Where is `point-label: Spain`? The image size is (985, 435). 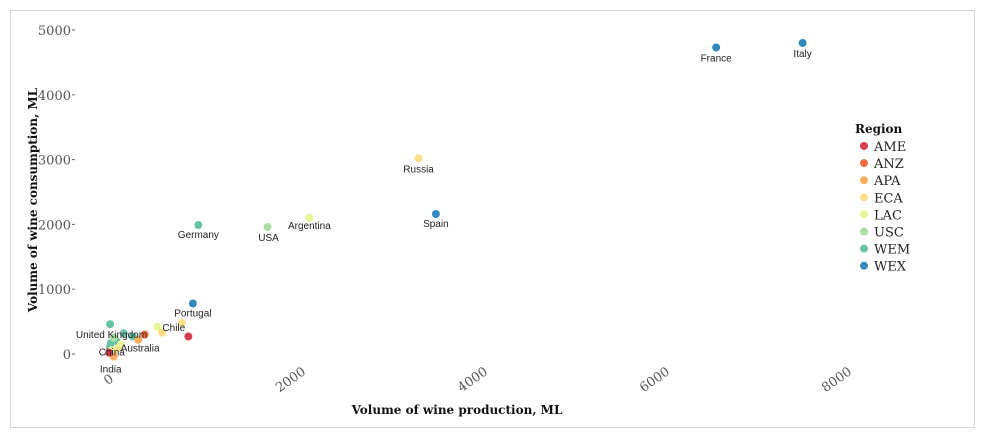 point-label: Spain is located at coordinates (436, 224).